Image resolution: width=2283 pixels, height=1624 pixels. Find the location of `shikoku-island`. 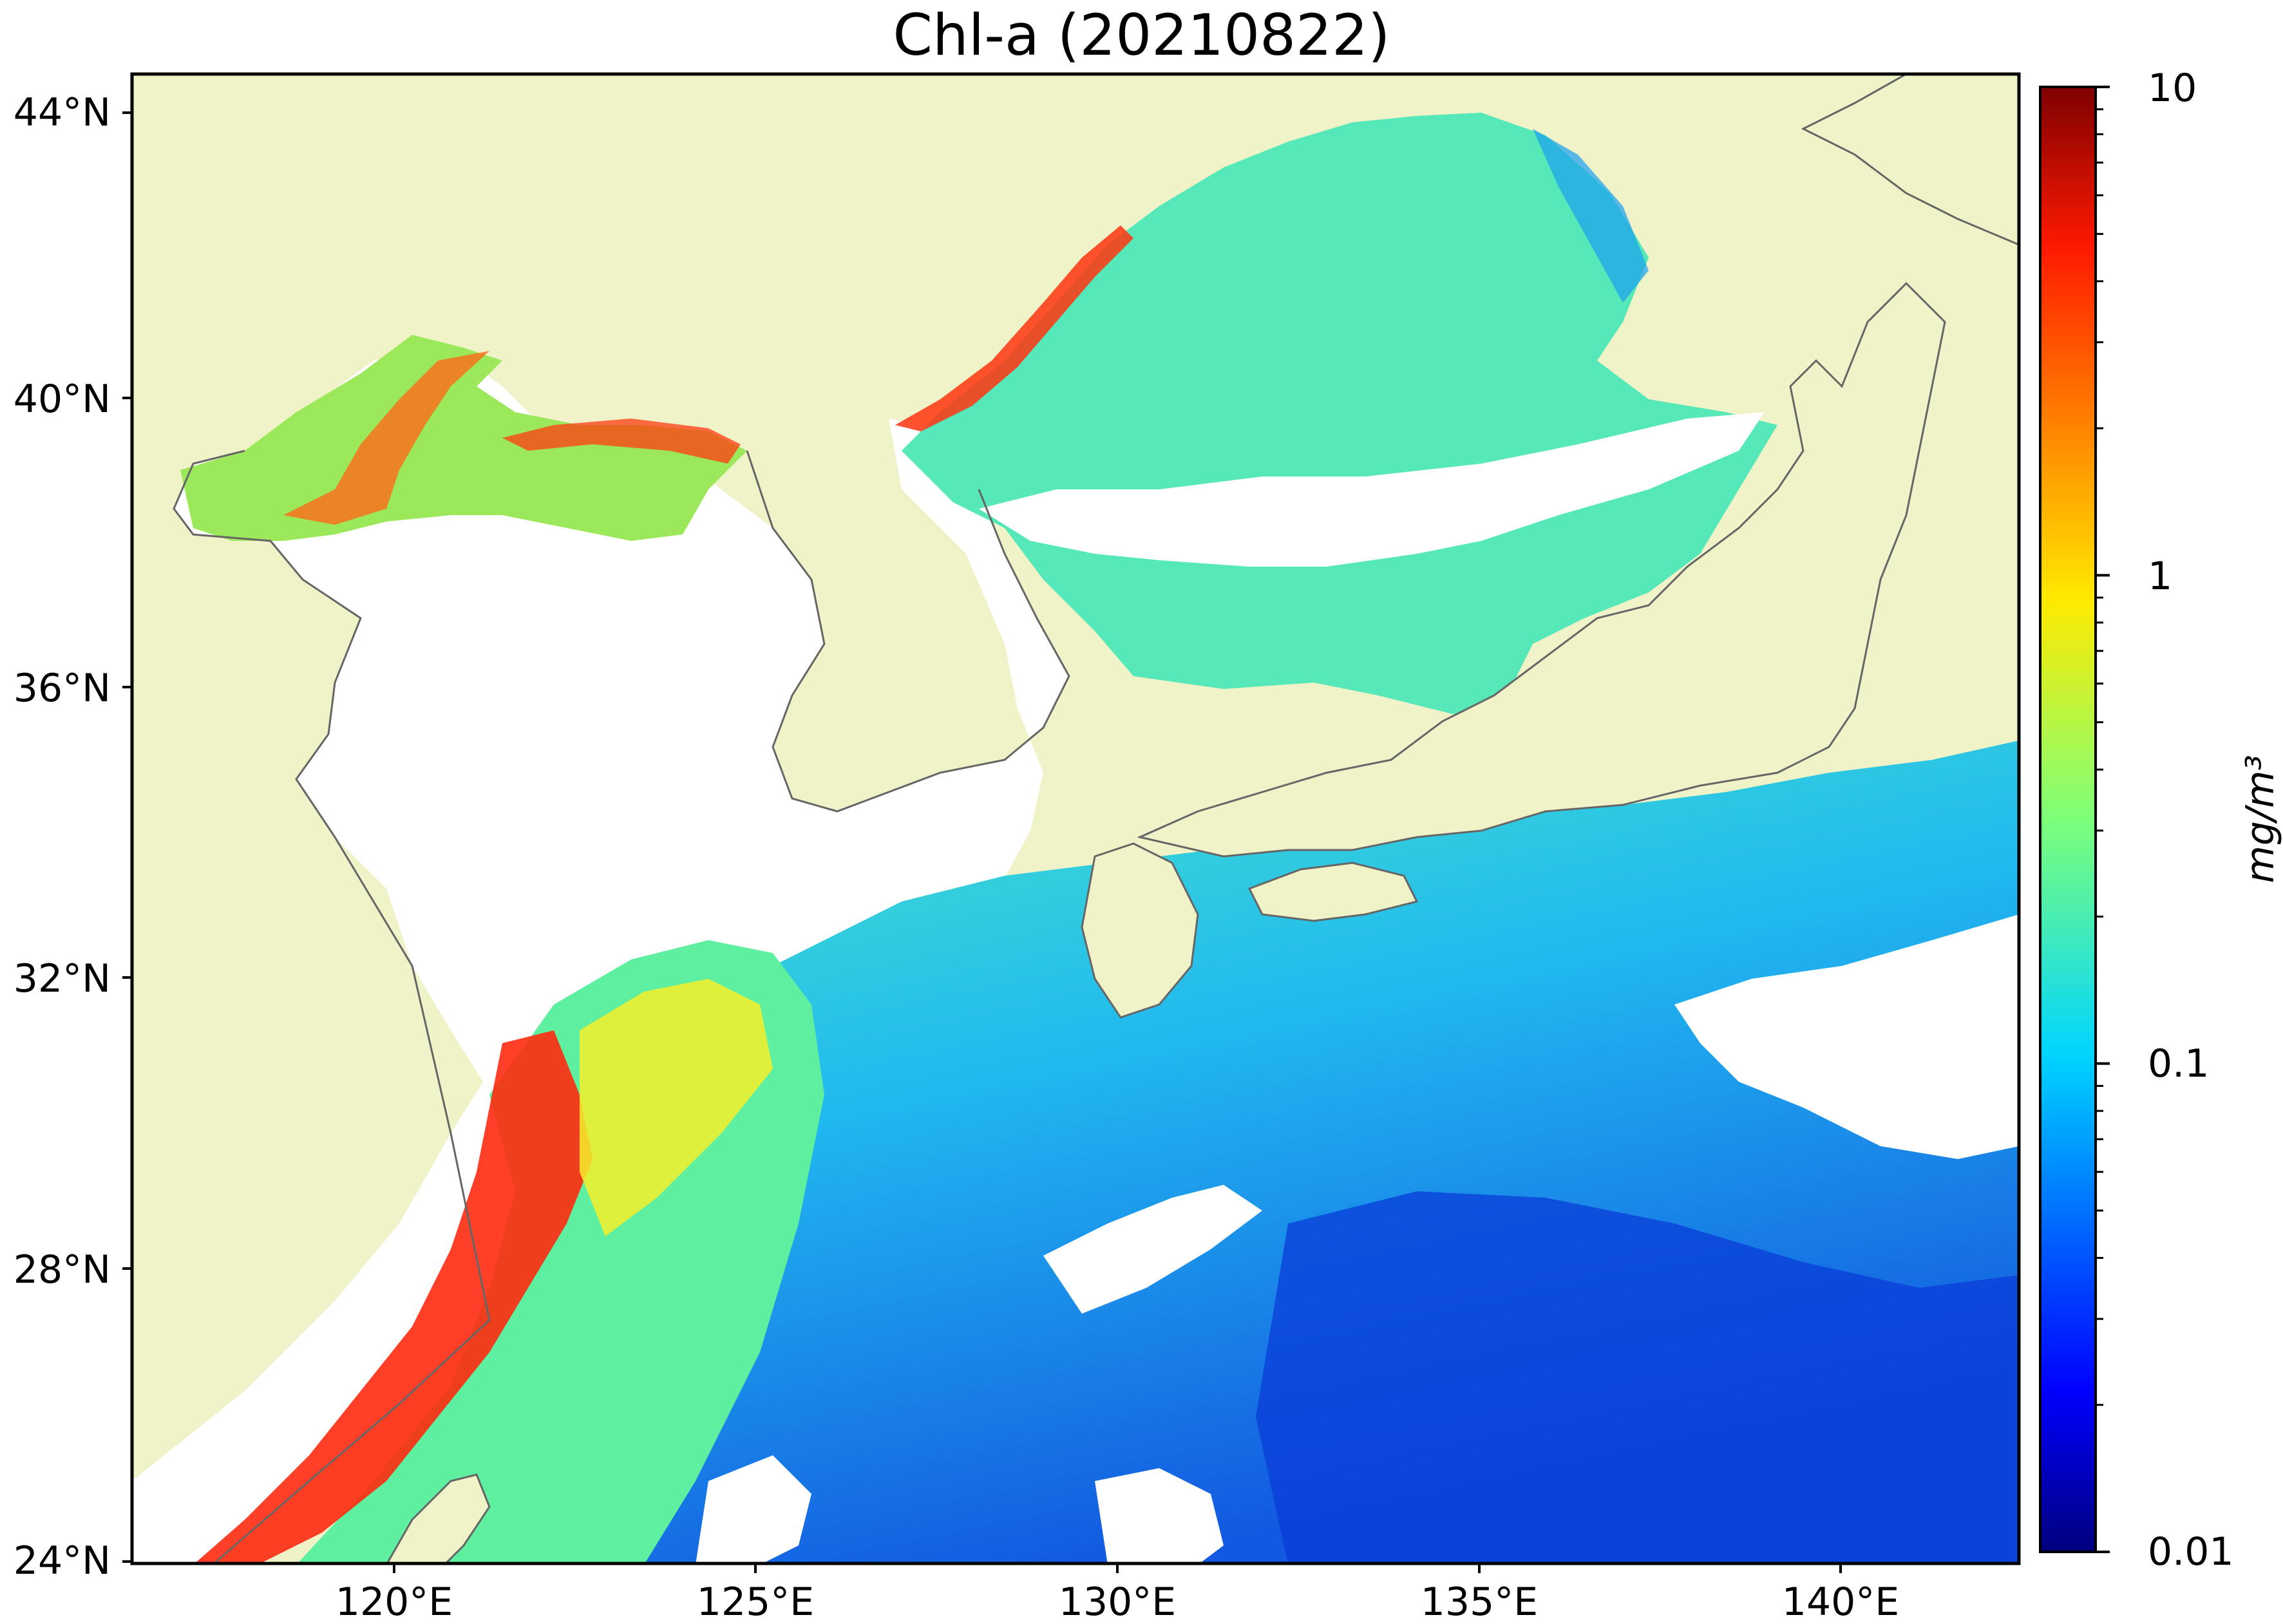

shikoku-island is located at coordinates (1333, 892).